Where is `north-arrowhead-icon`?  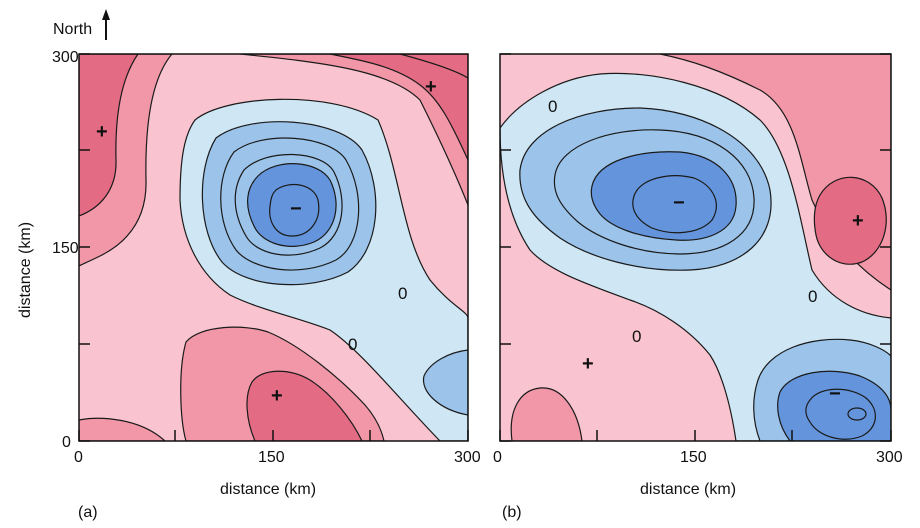 north-arrowhead-icon is located at coordinates (106, 14).